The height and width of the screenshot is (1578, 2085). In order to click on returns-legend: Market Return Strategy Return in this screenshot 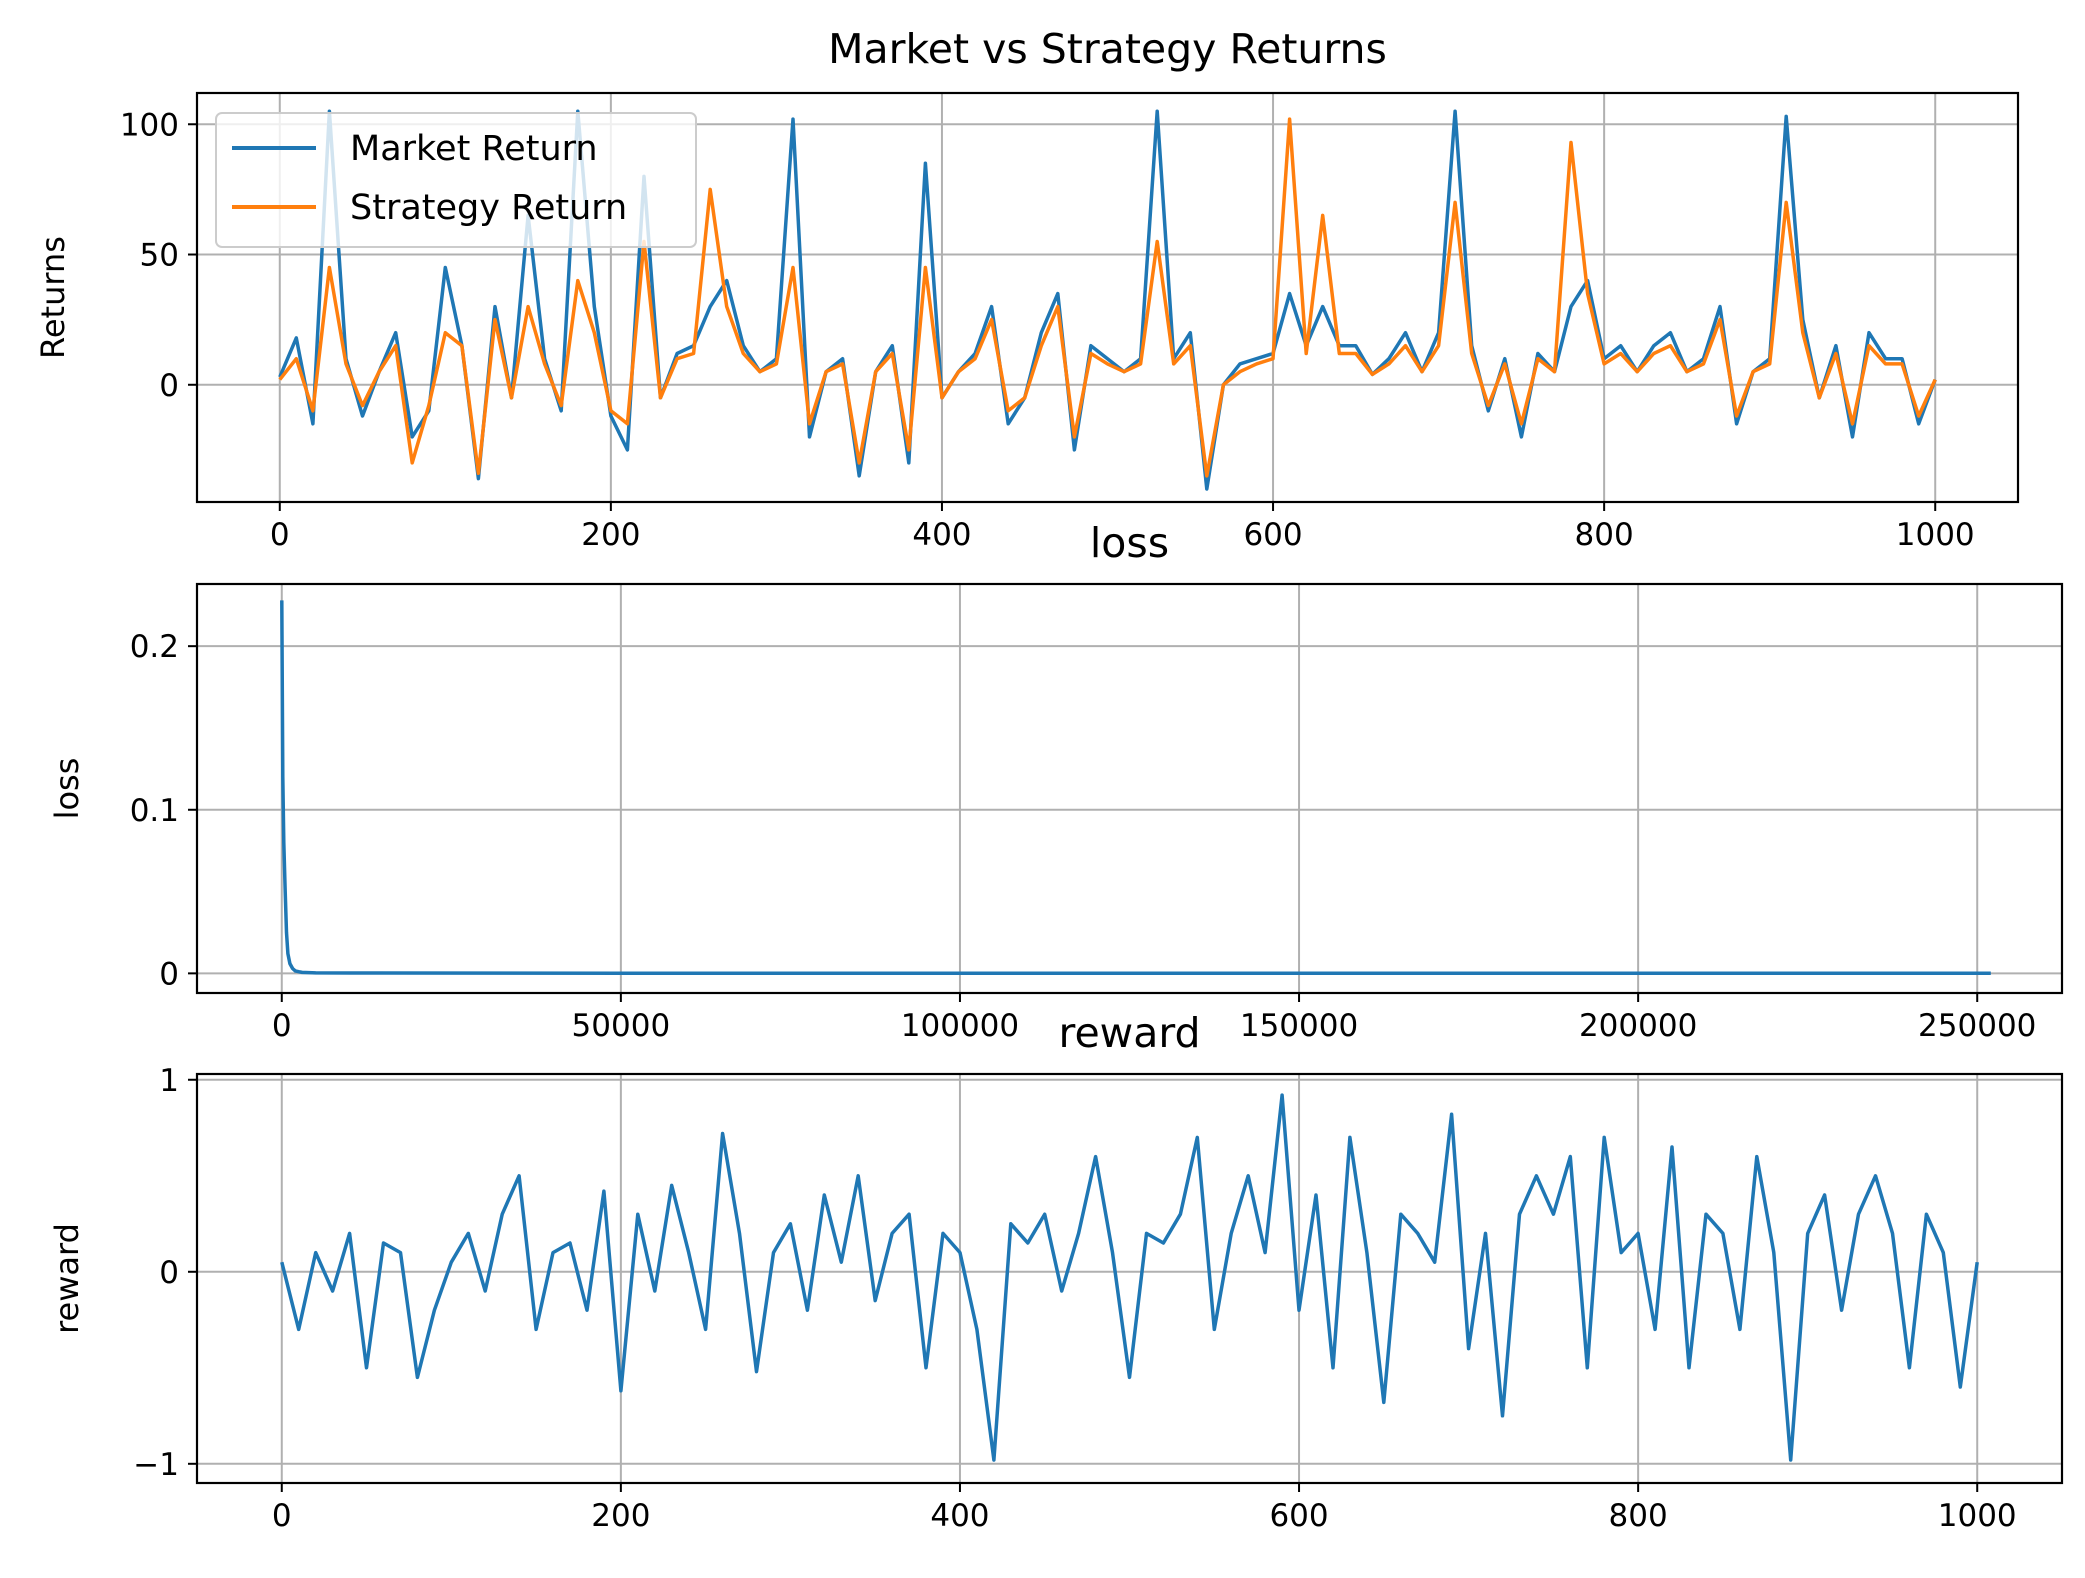, I will do `click(456, 180)`.